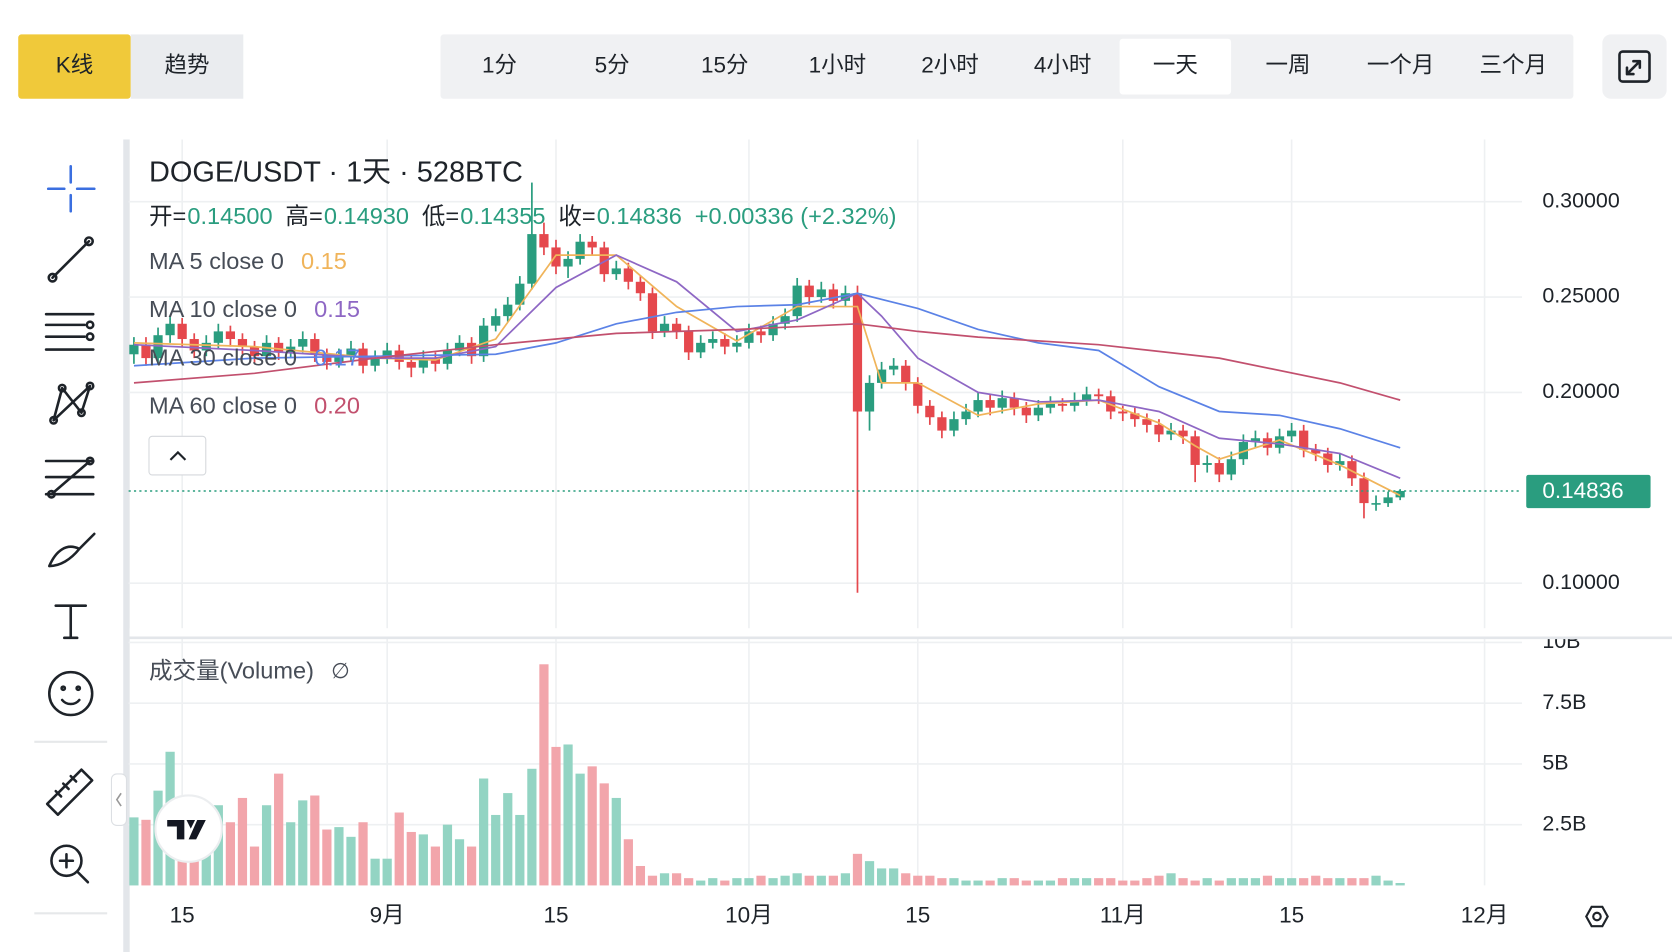 The image size is (1672, 952). What do you see at coordinates (725, 65) in the screenshot?
I see `interval-label: 15分` at bounding box center [725, 65].